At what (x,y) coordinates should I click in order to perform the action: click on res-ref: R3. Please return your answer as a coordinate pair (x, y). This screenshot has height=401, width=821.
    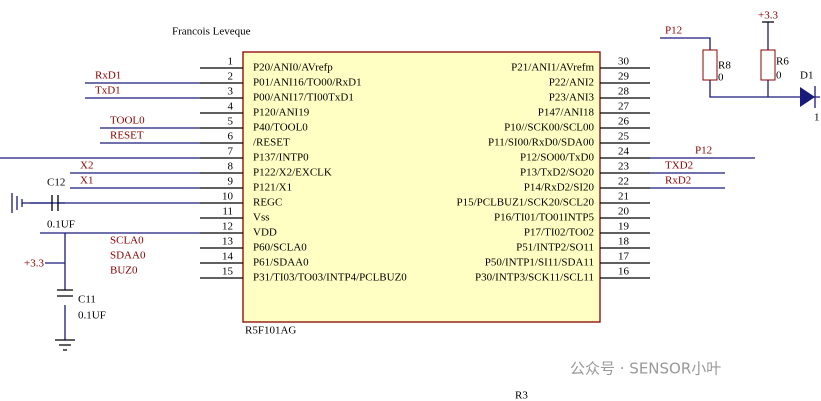
    Looking at the image, I should click on (521, 395).